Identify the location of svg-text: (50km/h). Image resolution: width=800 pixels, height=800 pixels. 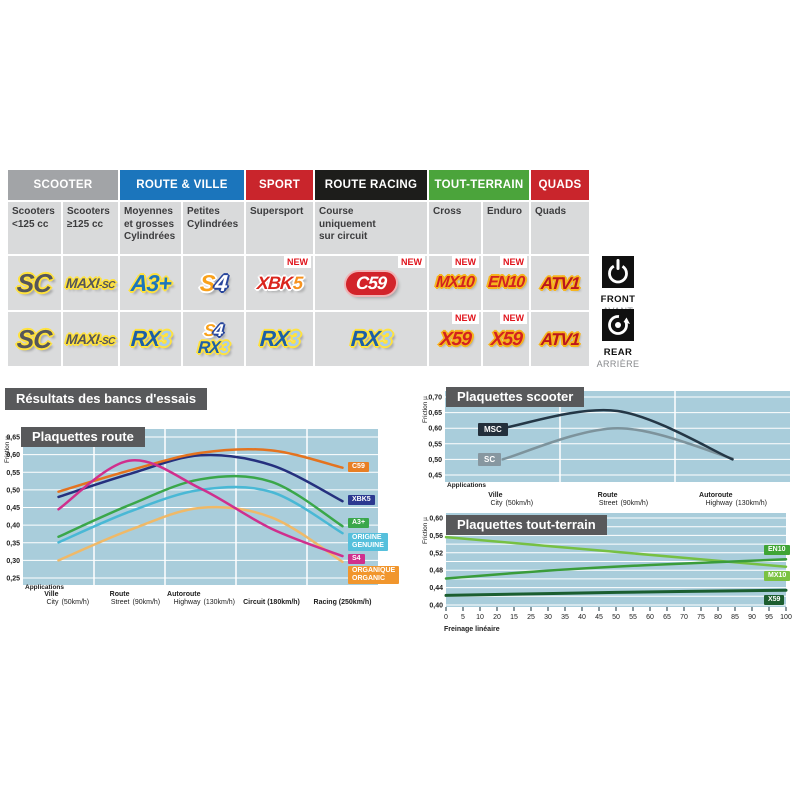
(520, 503).